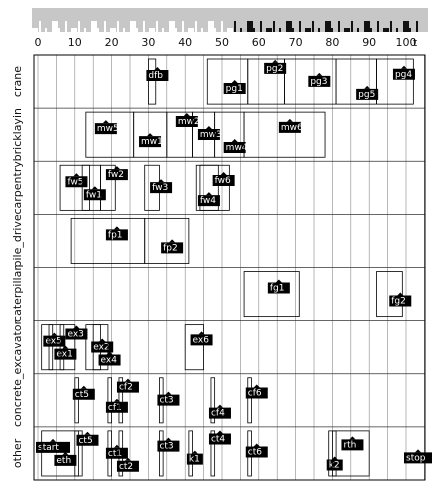 This screenshot has height=492, width=446. What do you see at coordinates (63, 461) in the screenshot?
I see `task-label: eth` at bounding box center [63, 461].